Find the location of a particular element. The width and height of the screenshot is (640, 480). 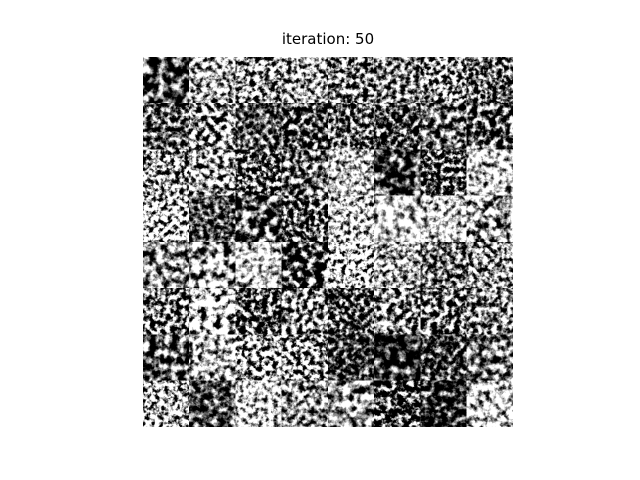

title: iteration: 50 is located at coordinates (328, 39).